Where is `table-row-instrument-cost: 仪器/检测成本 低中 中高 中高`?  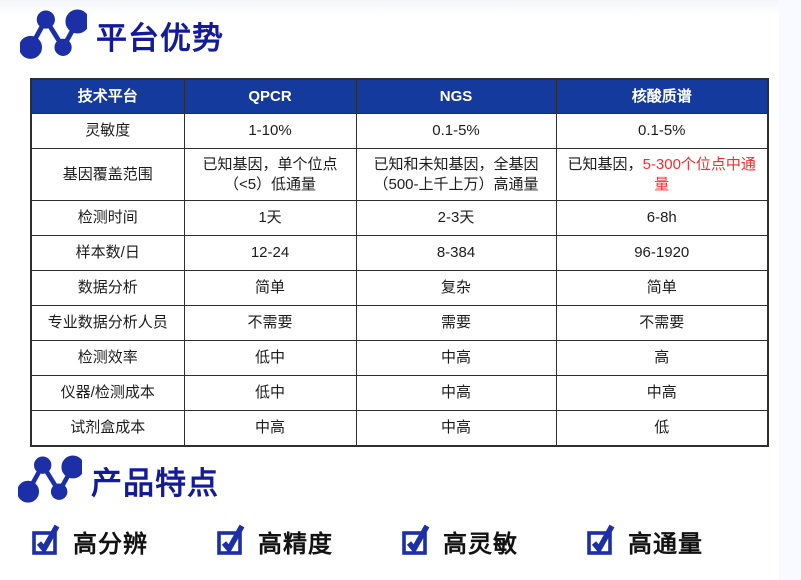 table-row-instrument-cost: 仪器/检测成本 低中 中高 中高 is located at coordinates (399, 393).